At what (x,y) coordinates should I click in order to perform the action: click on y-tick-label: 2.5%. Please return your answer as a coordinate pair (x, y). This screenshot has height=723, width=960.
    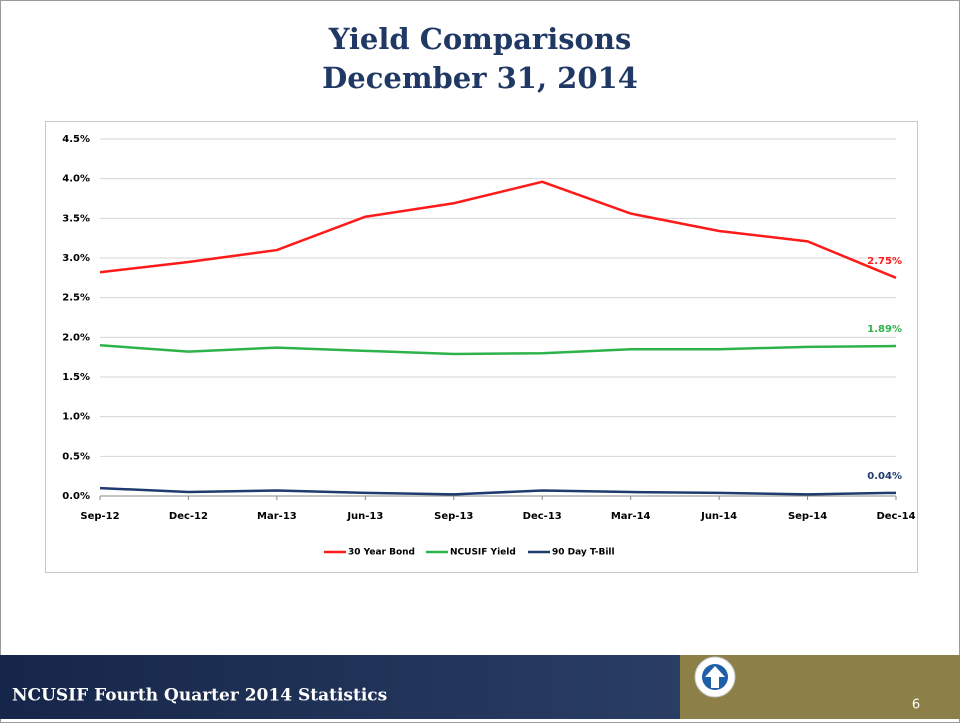
    Looking at the image, I should click on (76, 298).